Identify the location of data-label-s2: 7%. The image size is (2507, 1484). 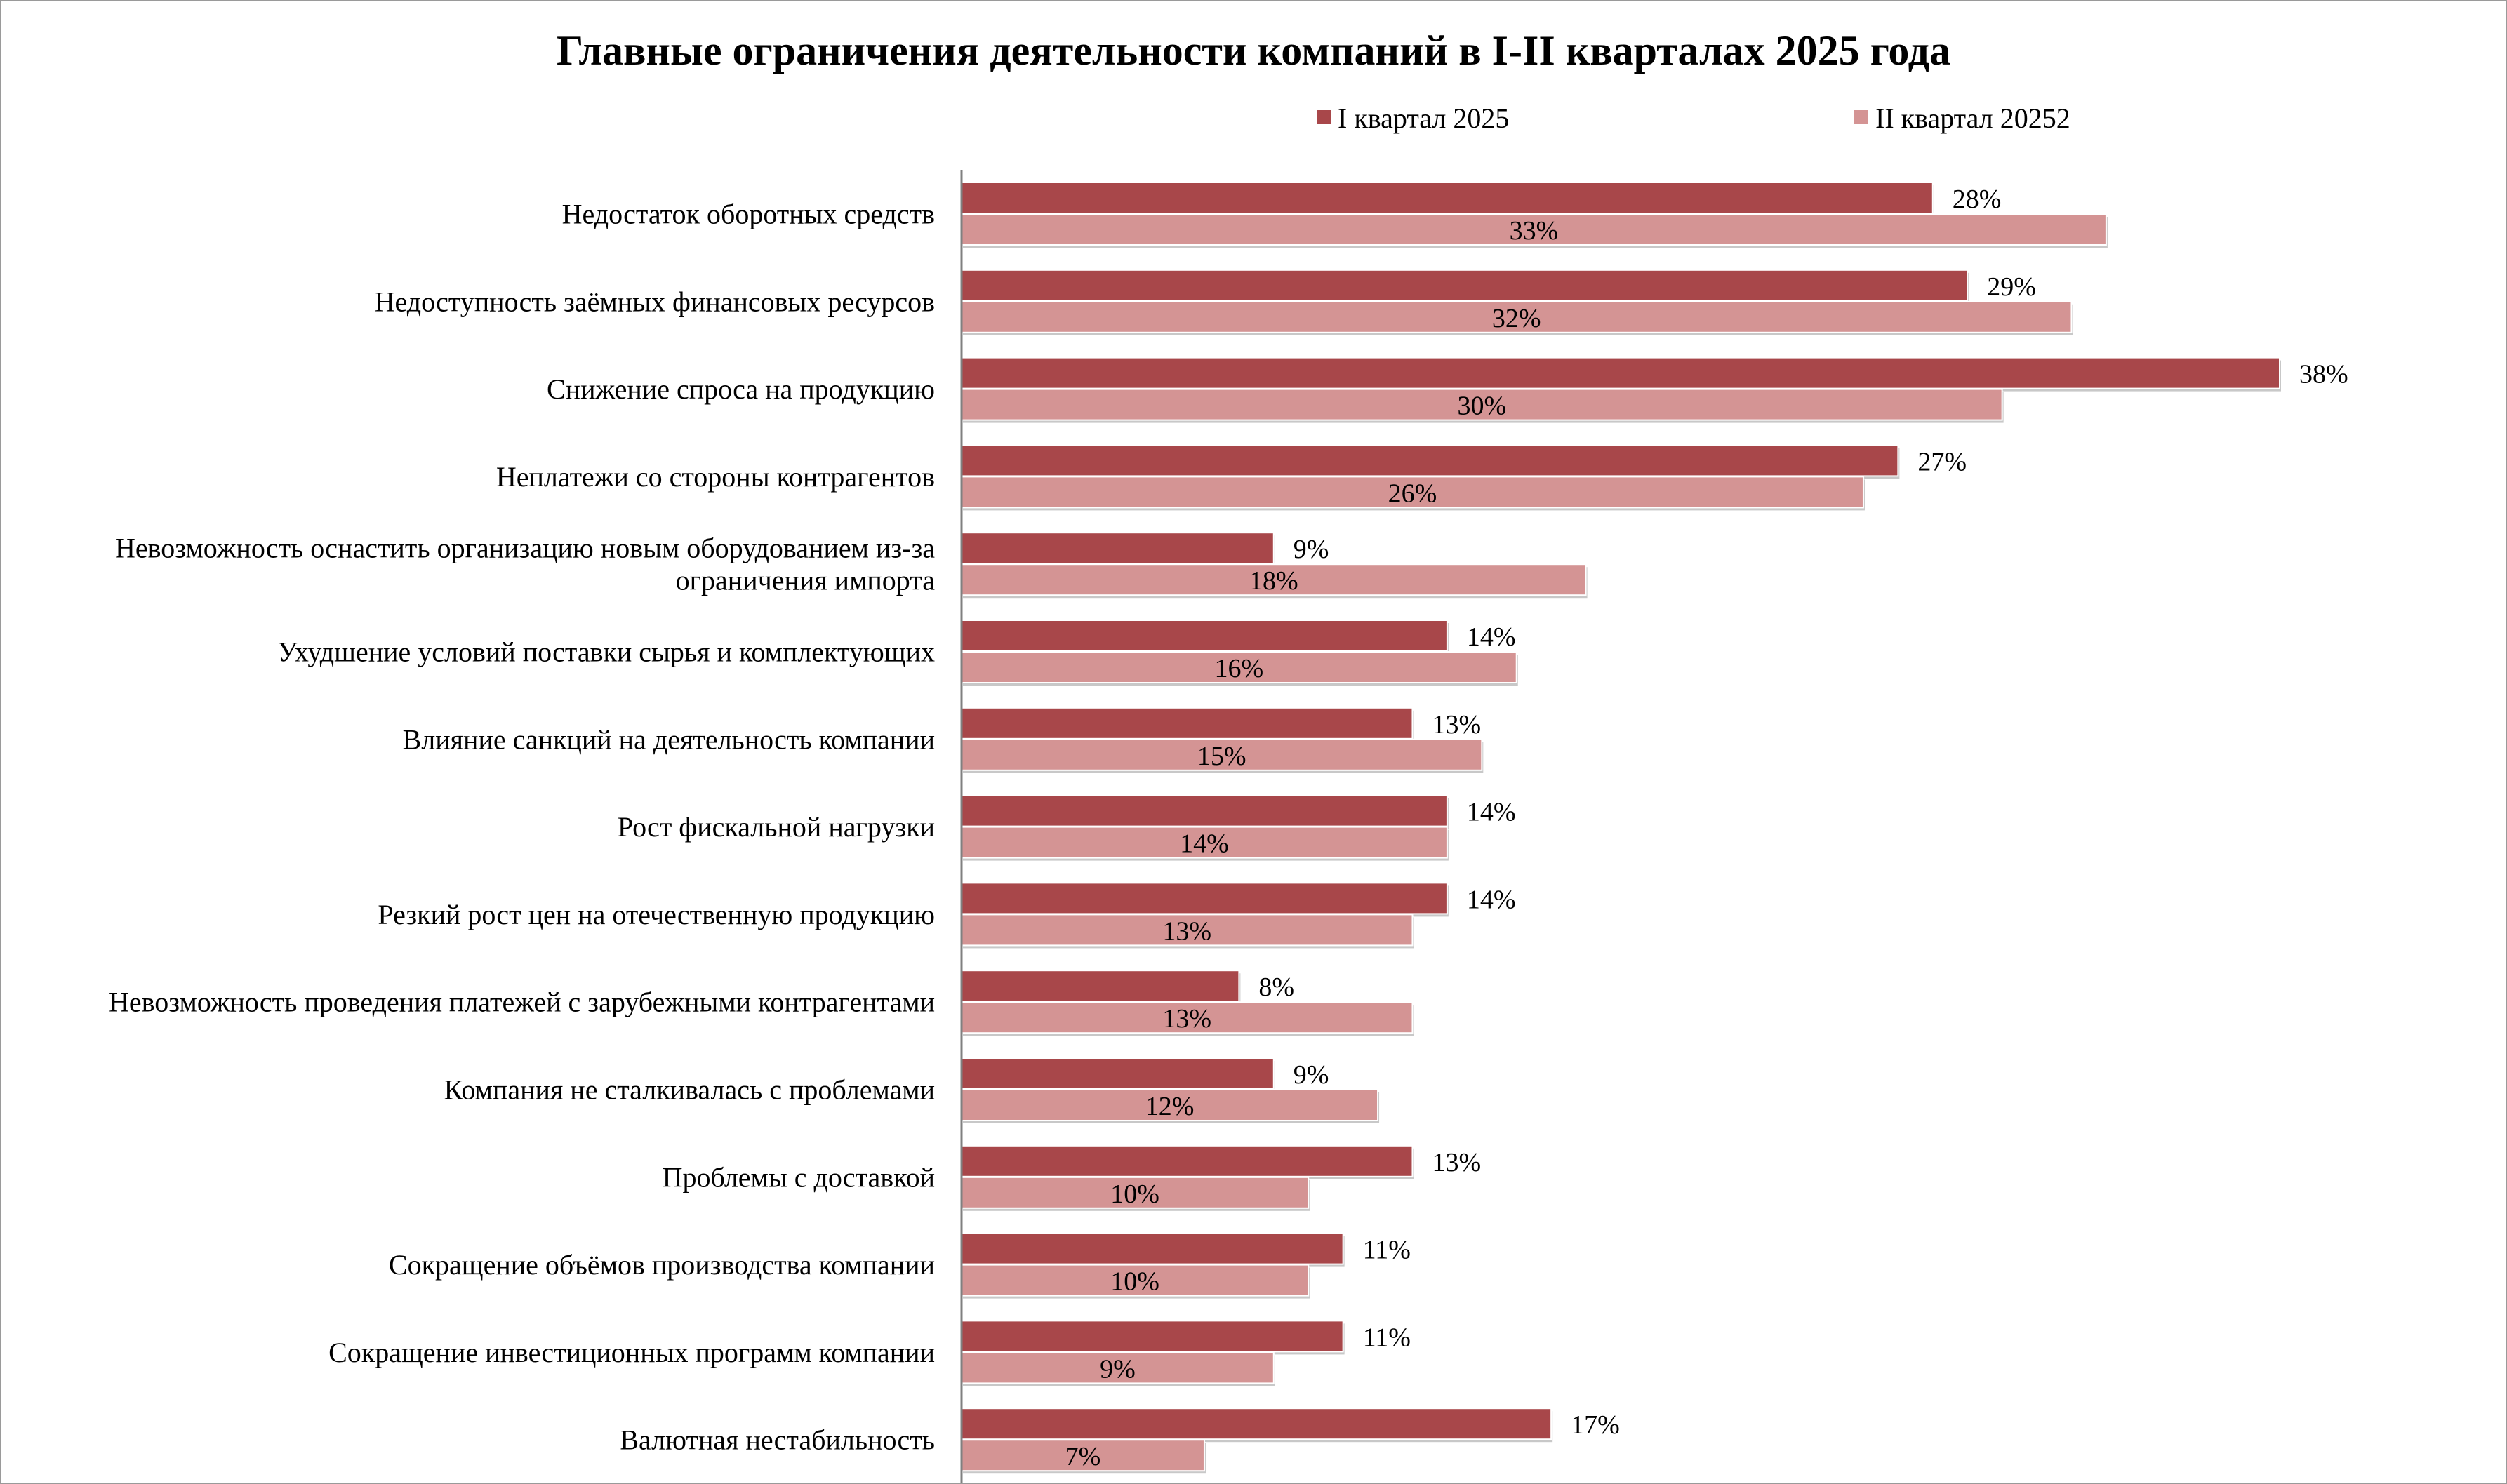
(1083, 1457).